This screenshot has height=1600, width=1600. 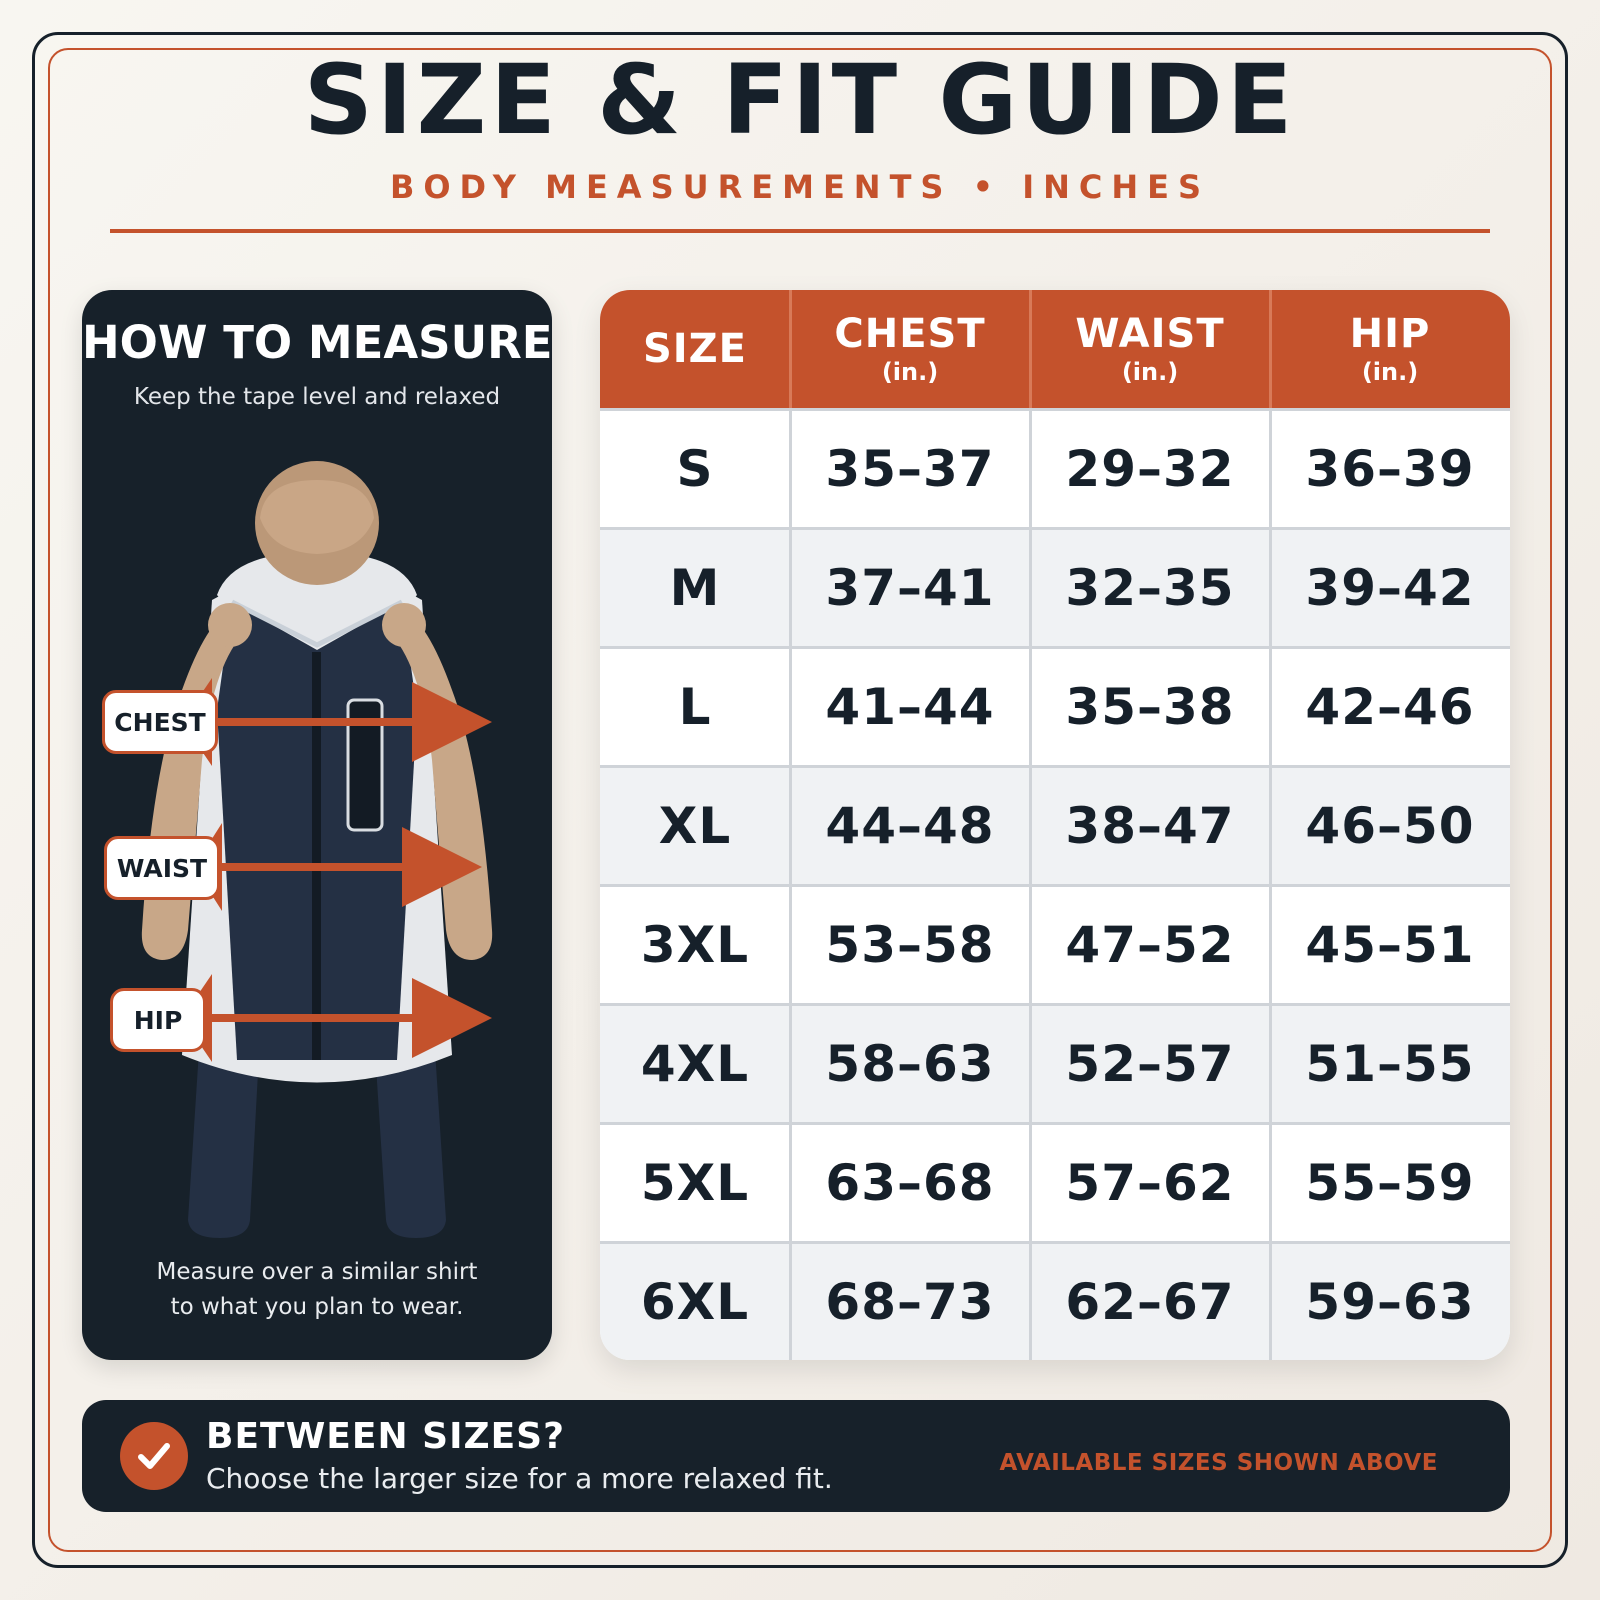 What do you see at coordinates (1390, 1064) in the screenshot?
I see `hip-cell: 51–55` at bounding box center [1390, 1064].